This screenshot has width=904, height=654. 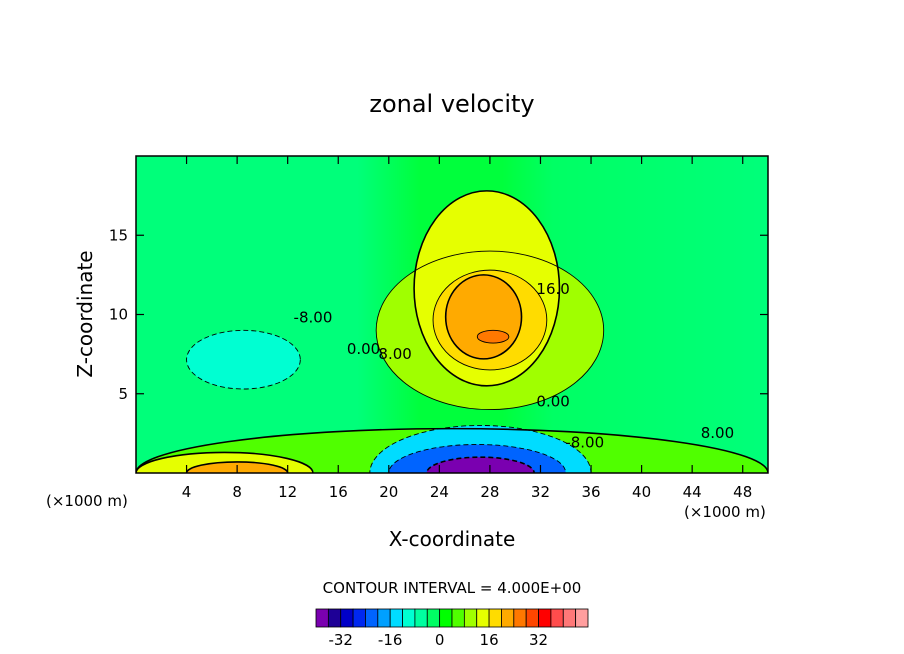 I want to click on x-tick-label: 4, so click(x=187, y=492).